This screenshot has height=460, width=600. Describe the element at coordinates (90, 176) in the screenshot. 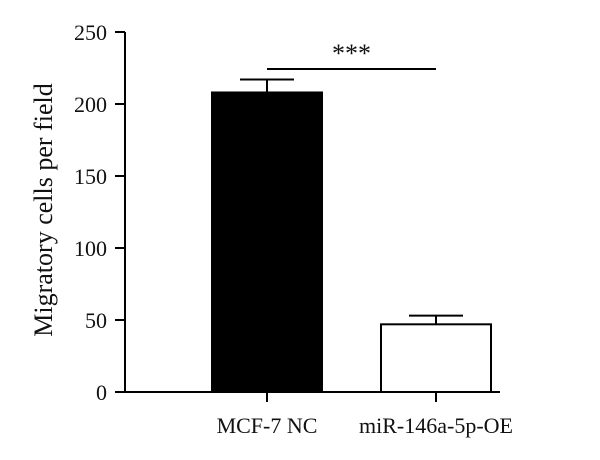

I see `y-tick-label: 150` at that location.